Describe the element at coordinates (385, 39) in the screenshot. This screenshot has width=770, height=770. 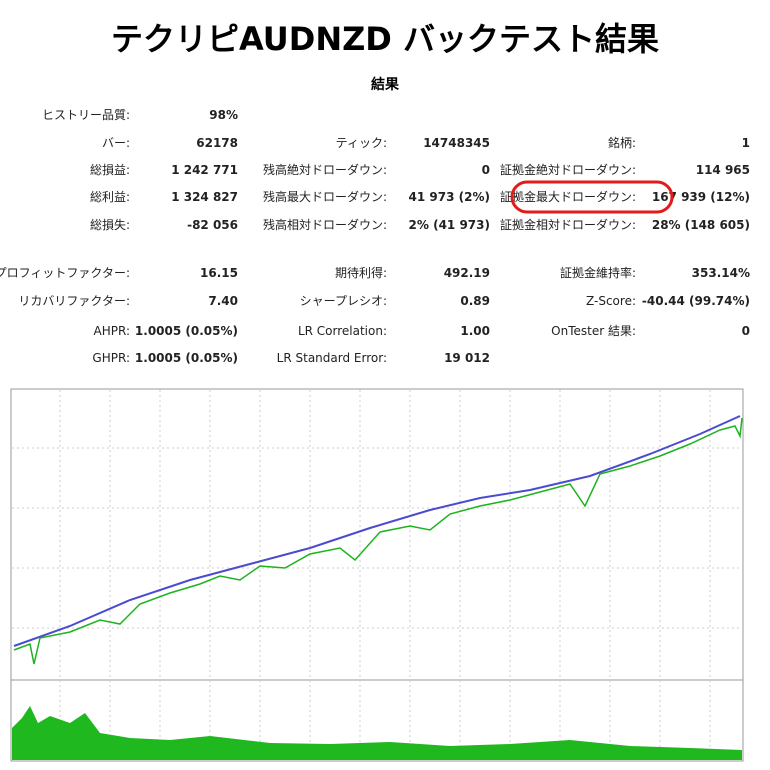
I see `report-title: テクリピAUDNZD バックテスト結果` at that location.